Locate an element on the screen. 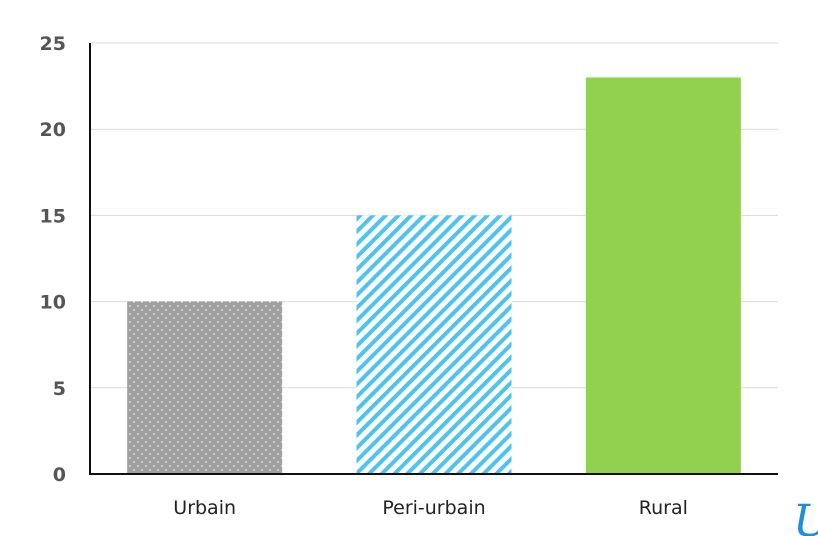  bar-urbain is located at coordinates (205, 387).